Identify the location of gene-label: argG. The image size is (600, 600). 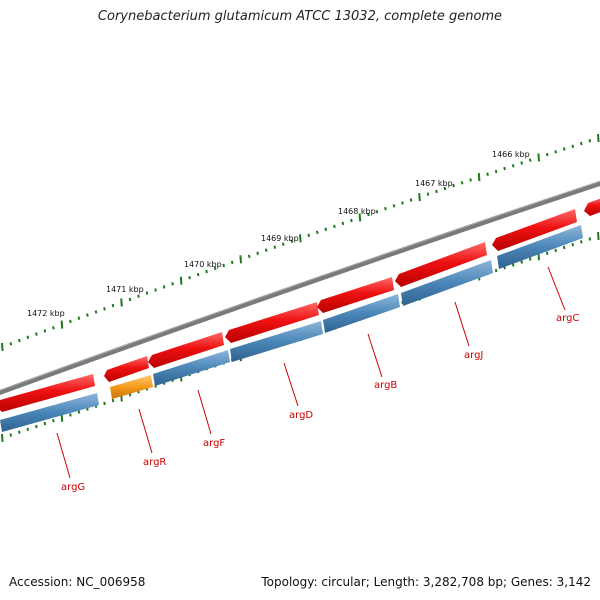
(73, 487).